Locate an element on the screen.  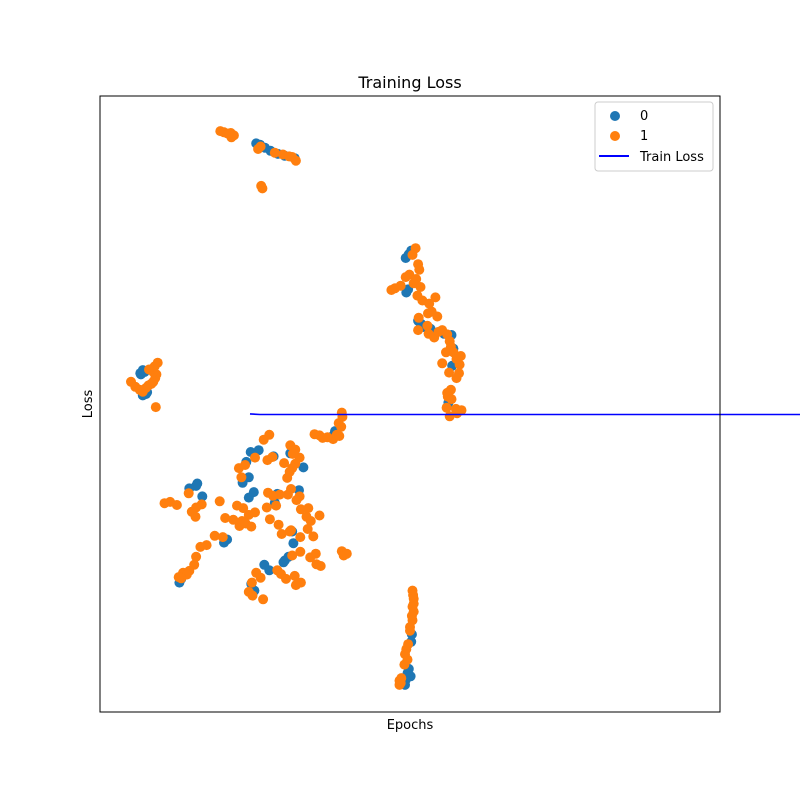
lines-layer is located at coordinates (524, 414).